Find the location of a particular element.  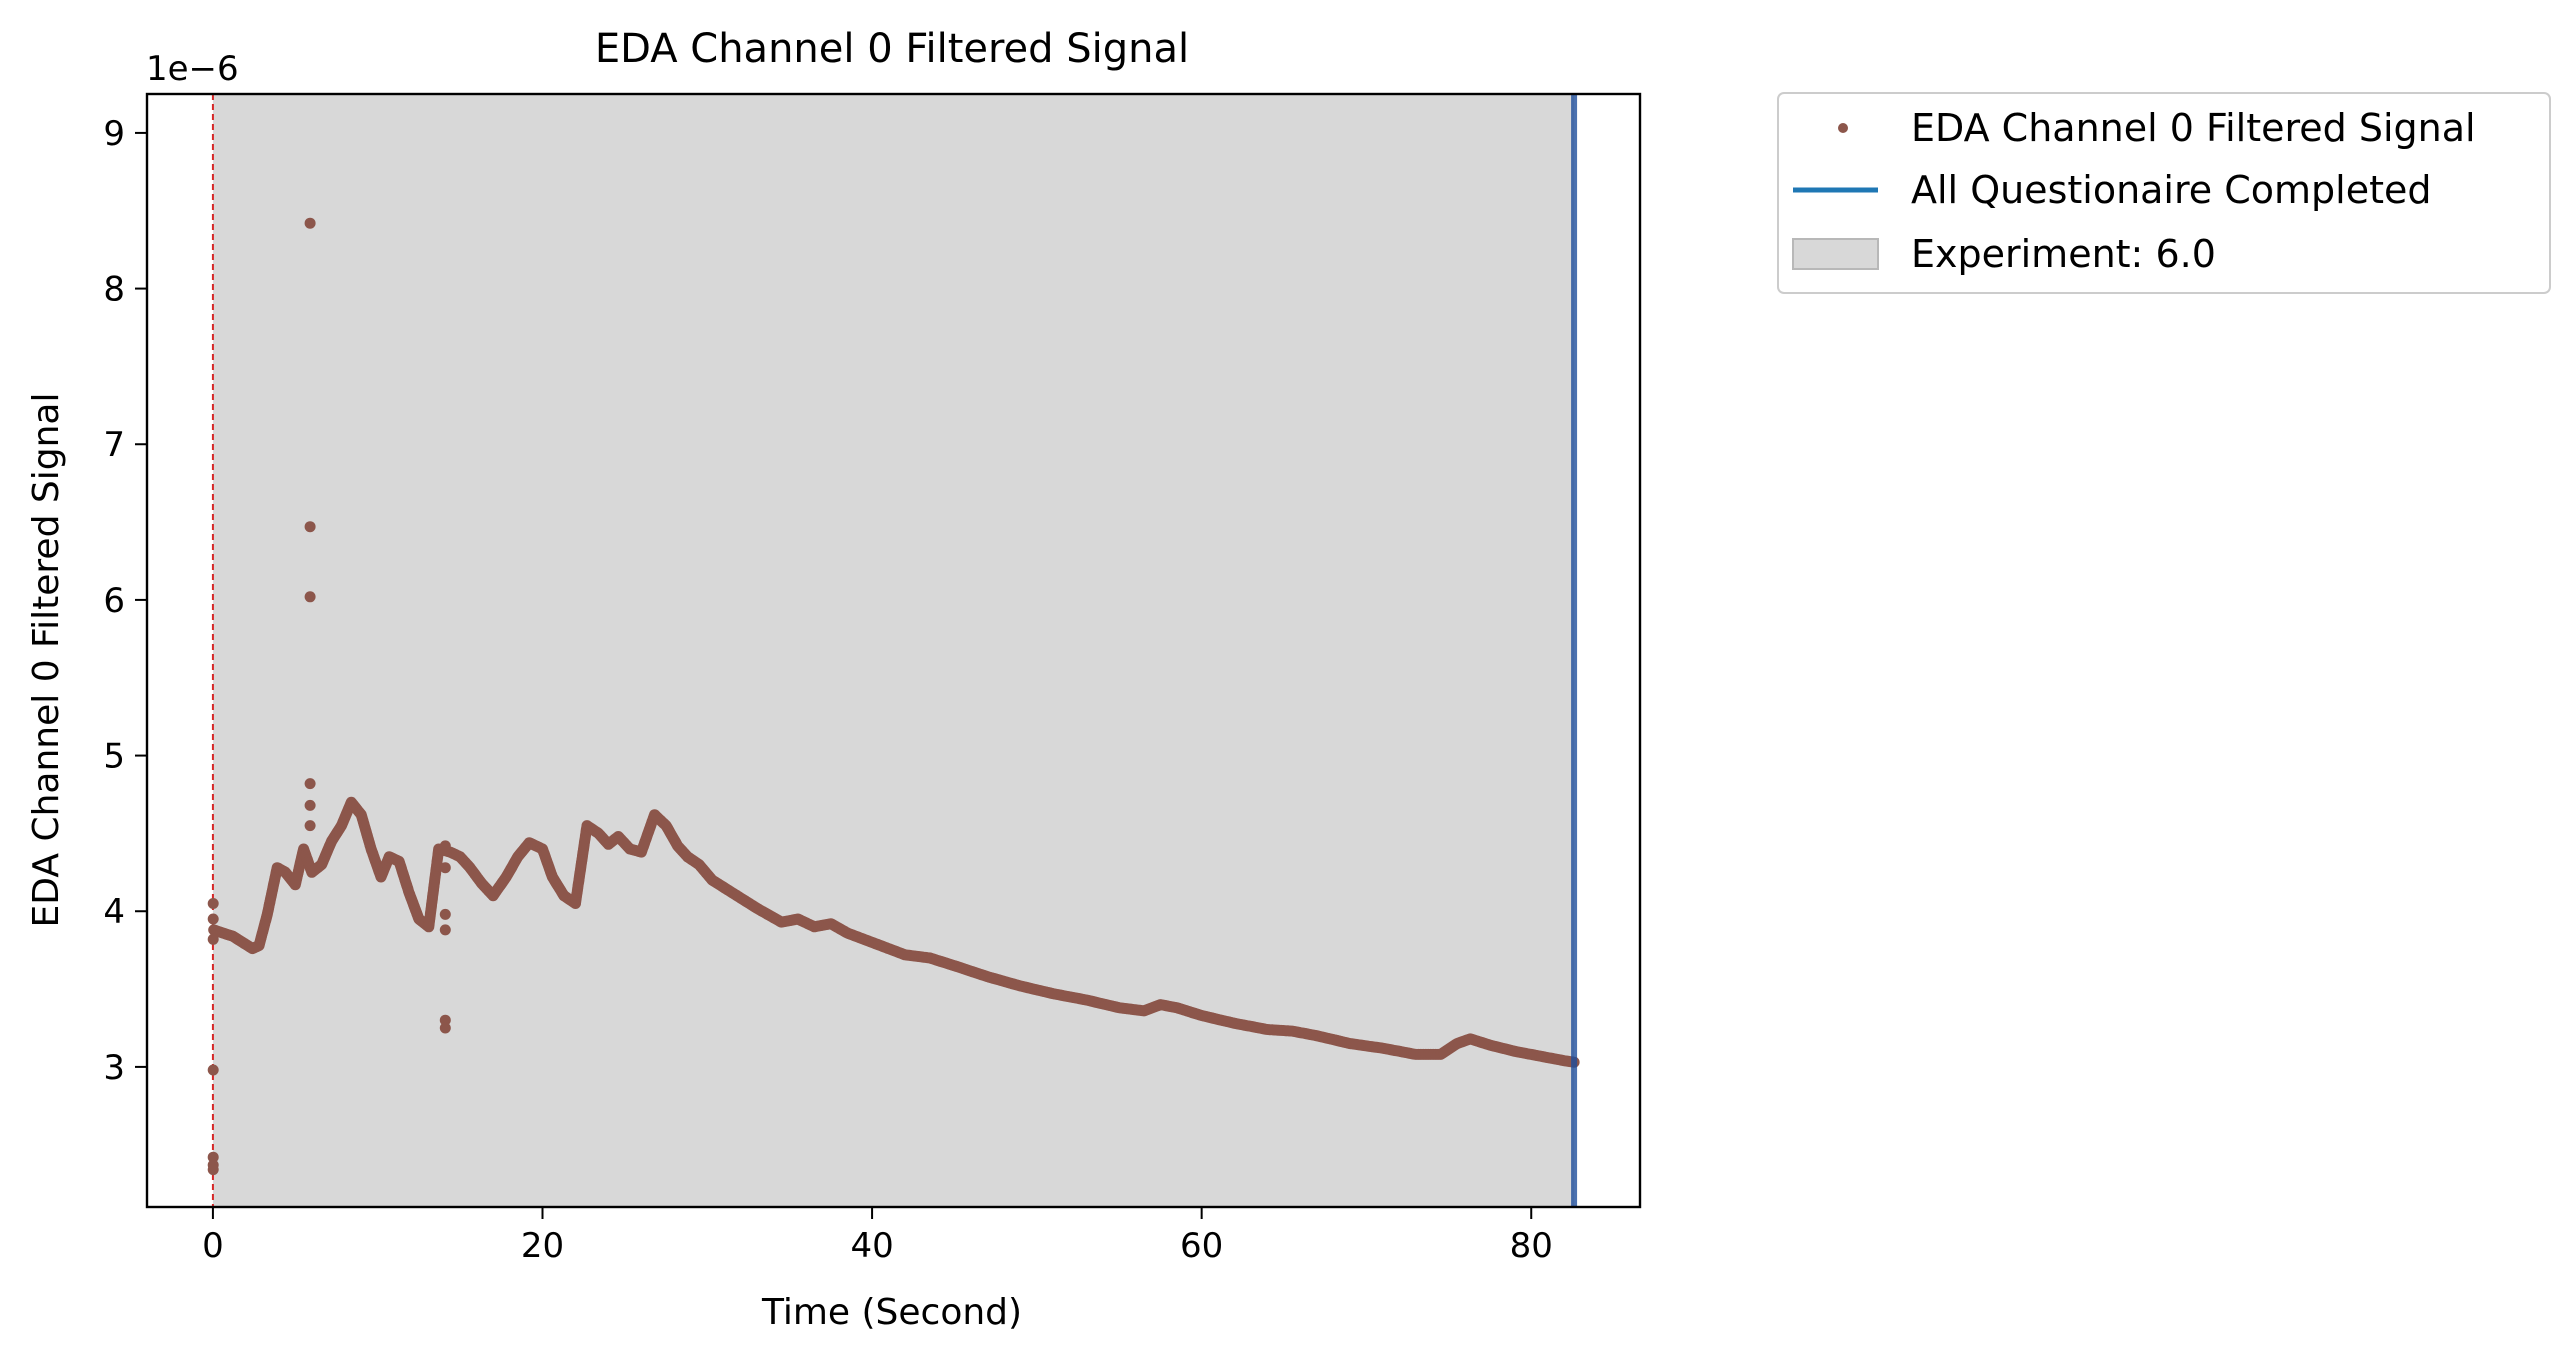

y-tick-label: 6 is located at coordinates (114, 601).